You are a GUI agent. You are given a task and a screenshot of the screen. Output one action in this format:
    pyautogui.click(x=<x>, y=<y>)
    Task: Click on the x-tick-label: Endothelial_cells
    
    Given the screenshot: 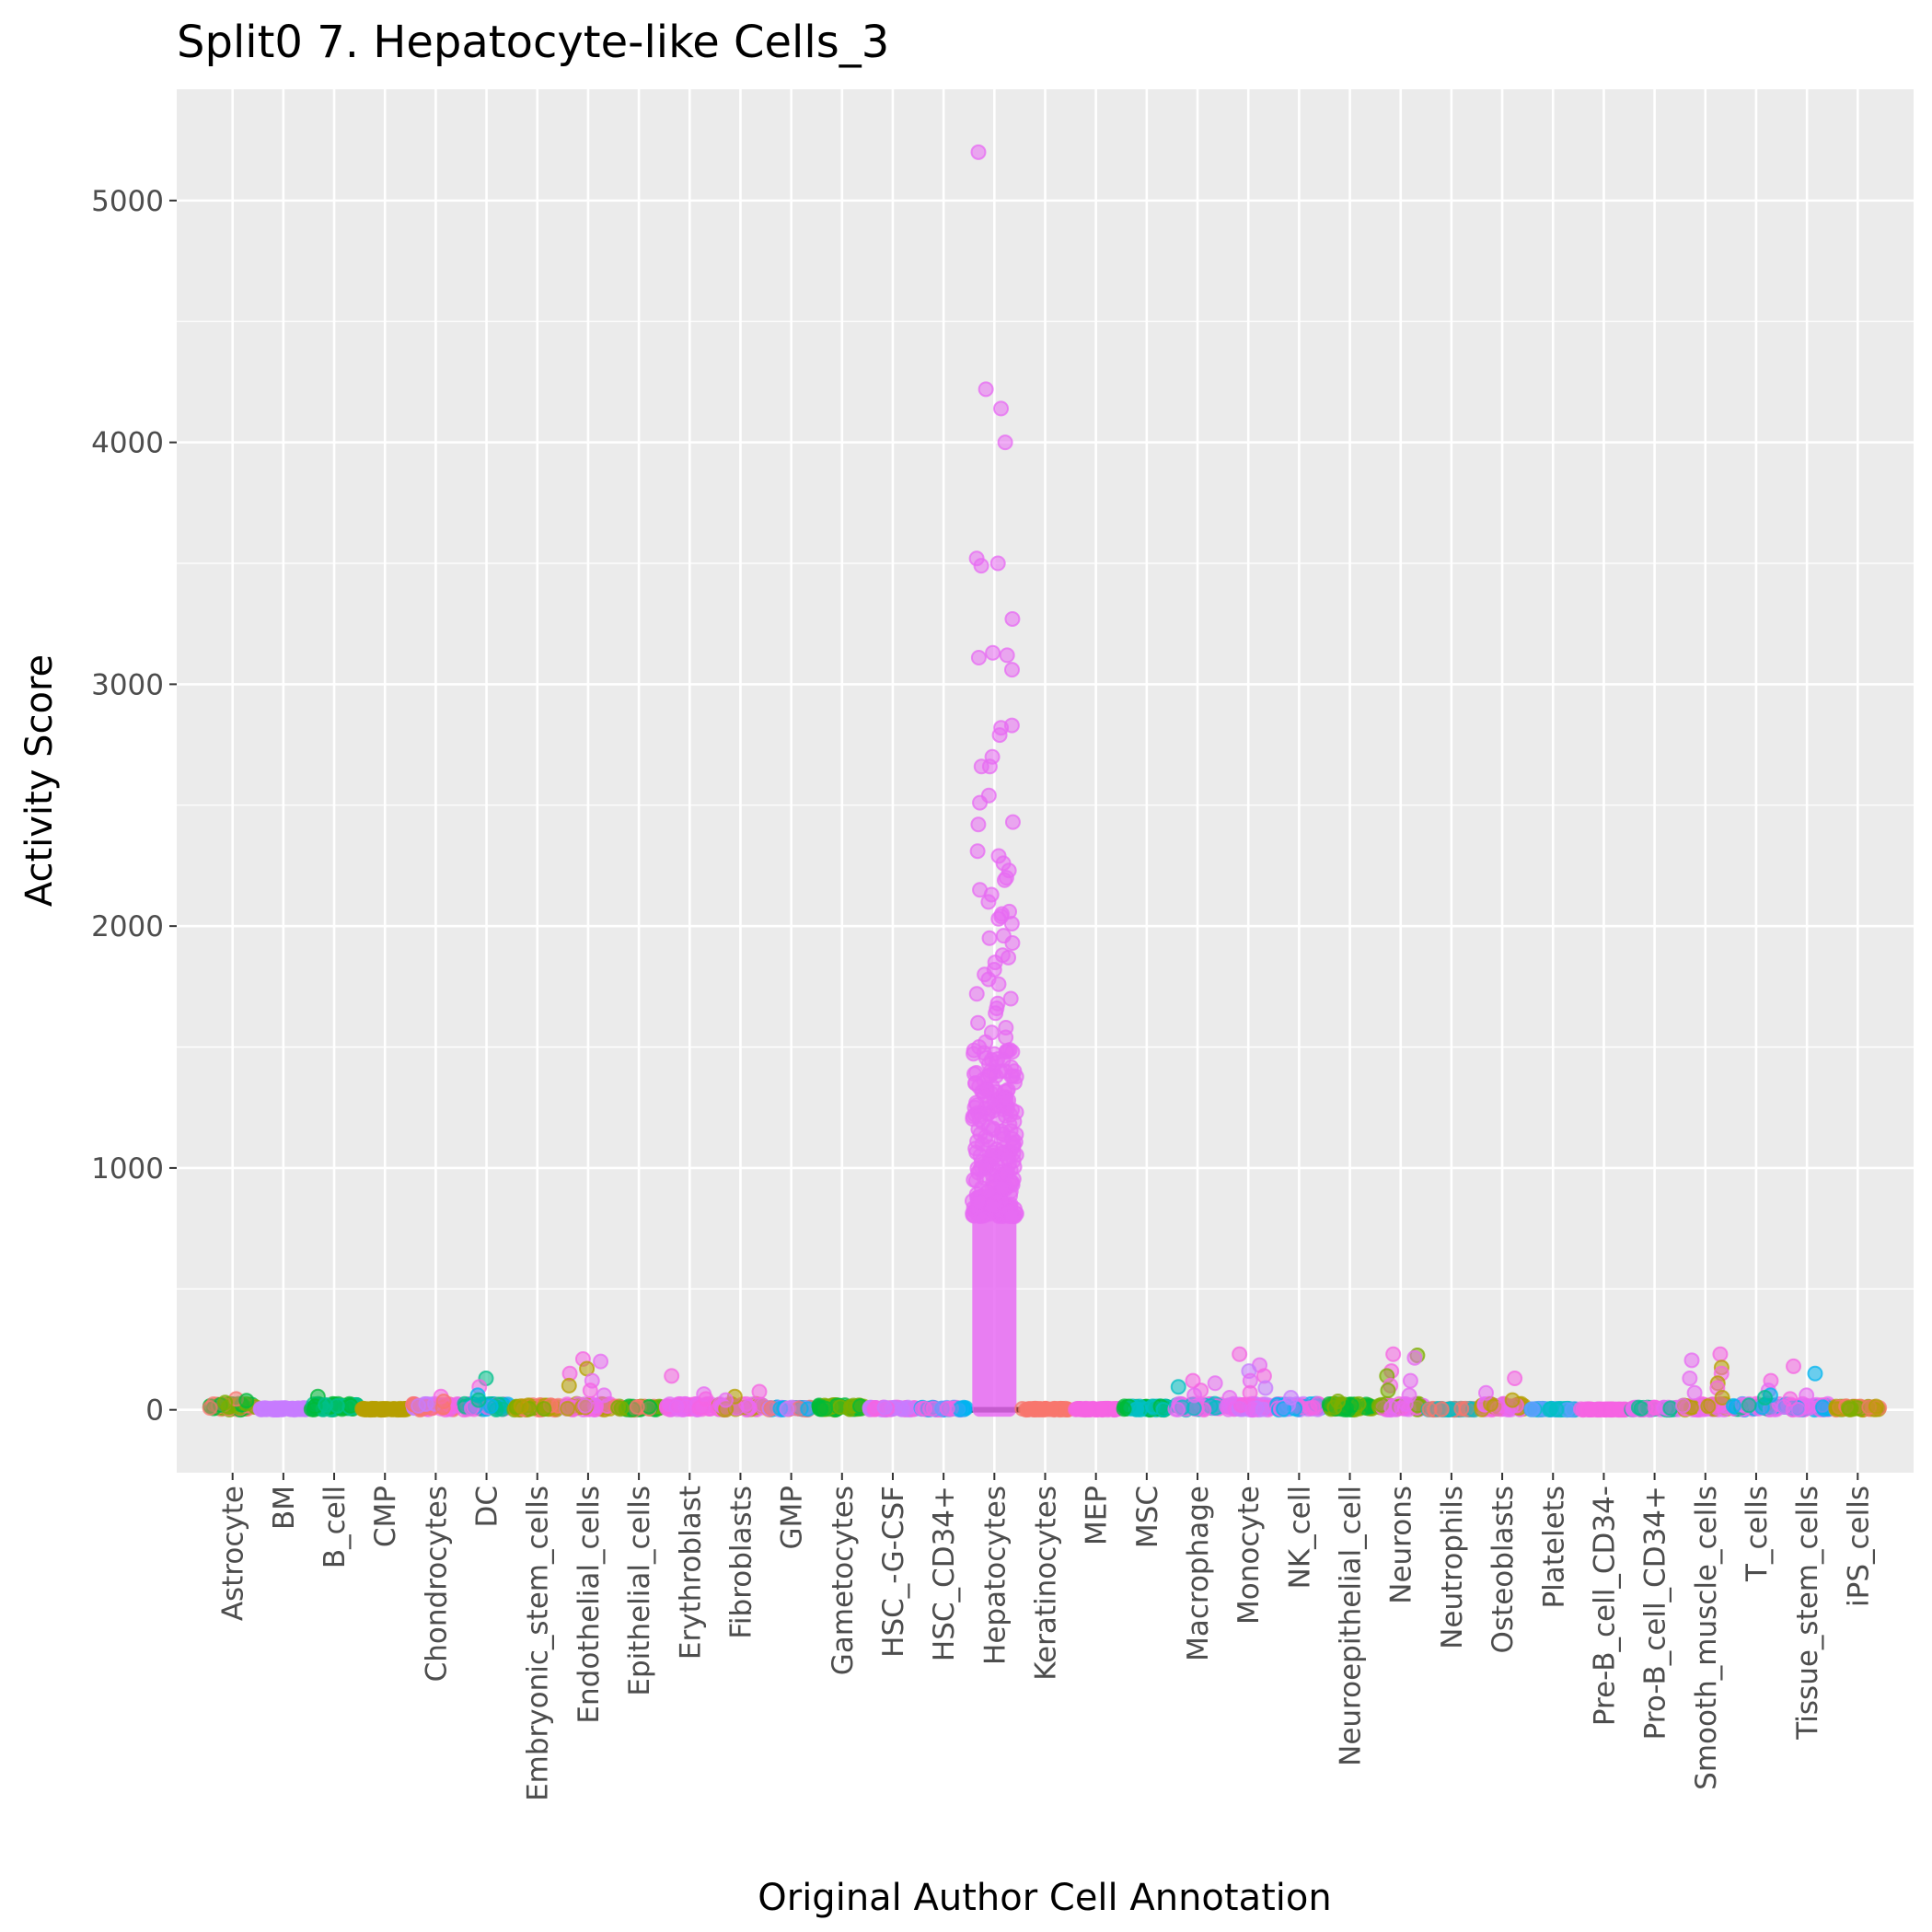 What is the action you would take?
    pyautogui.click(x=589, y=1605)
    